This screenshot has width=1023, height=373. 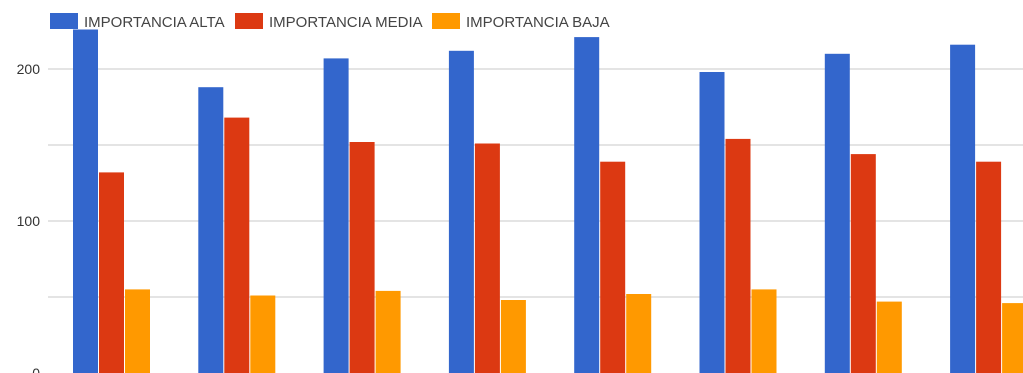 I want to click on legend-label-alta: IMPORTANCIA ALTA, so click(x=154, y=22).